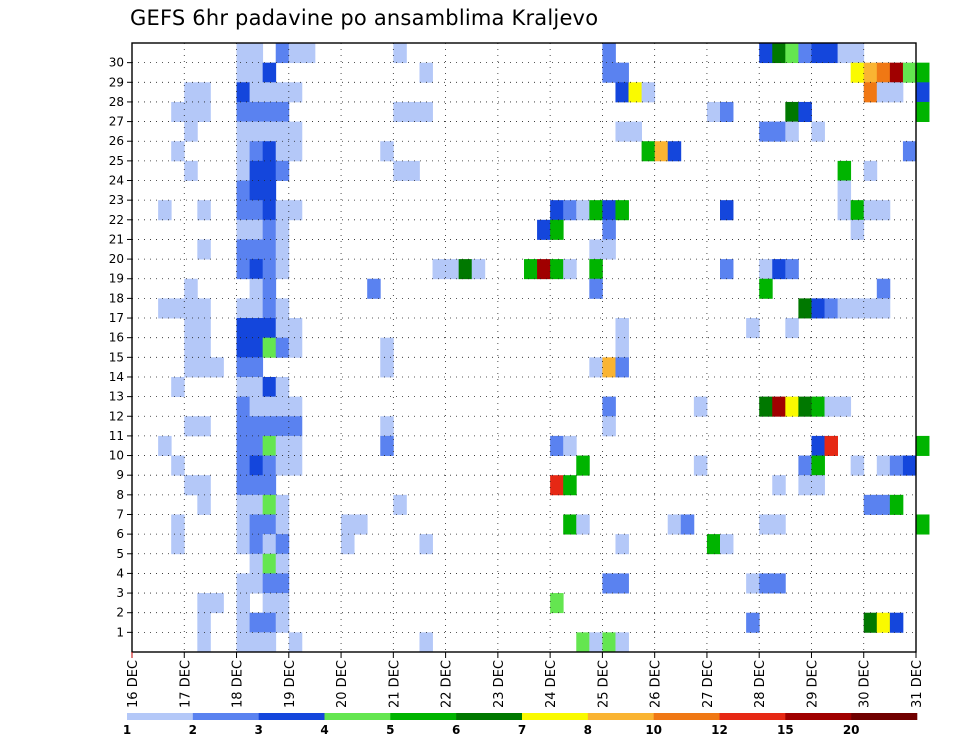  Describe the element at coordinates (185, 684) in the screenshot. I see `x-tick-label: 17 DEC` at that location.